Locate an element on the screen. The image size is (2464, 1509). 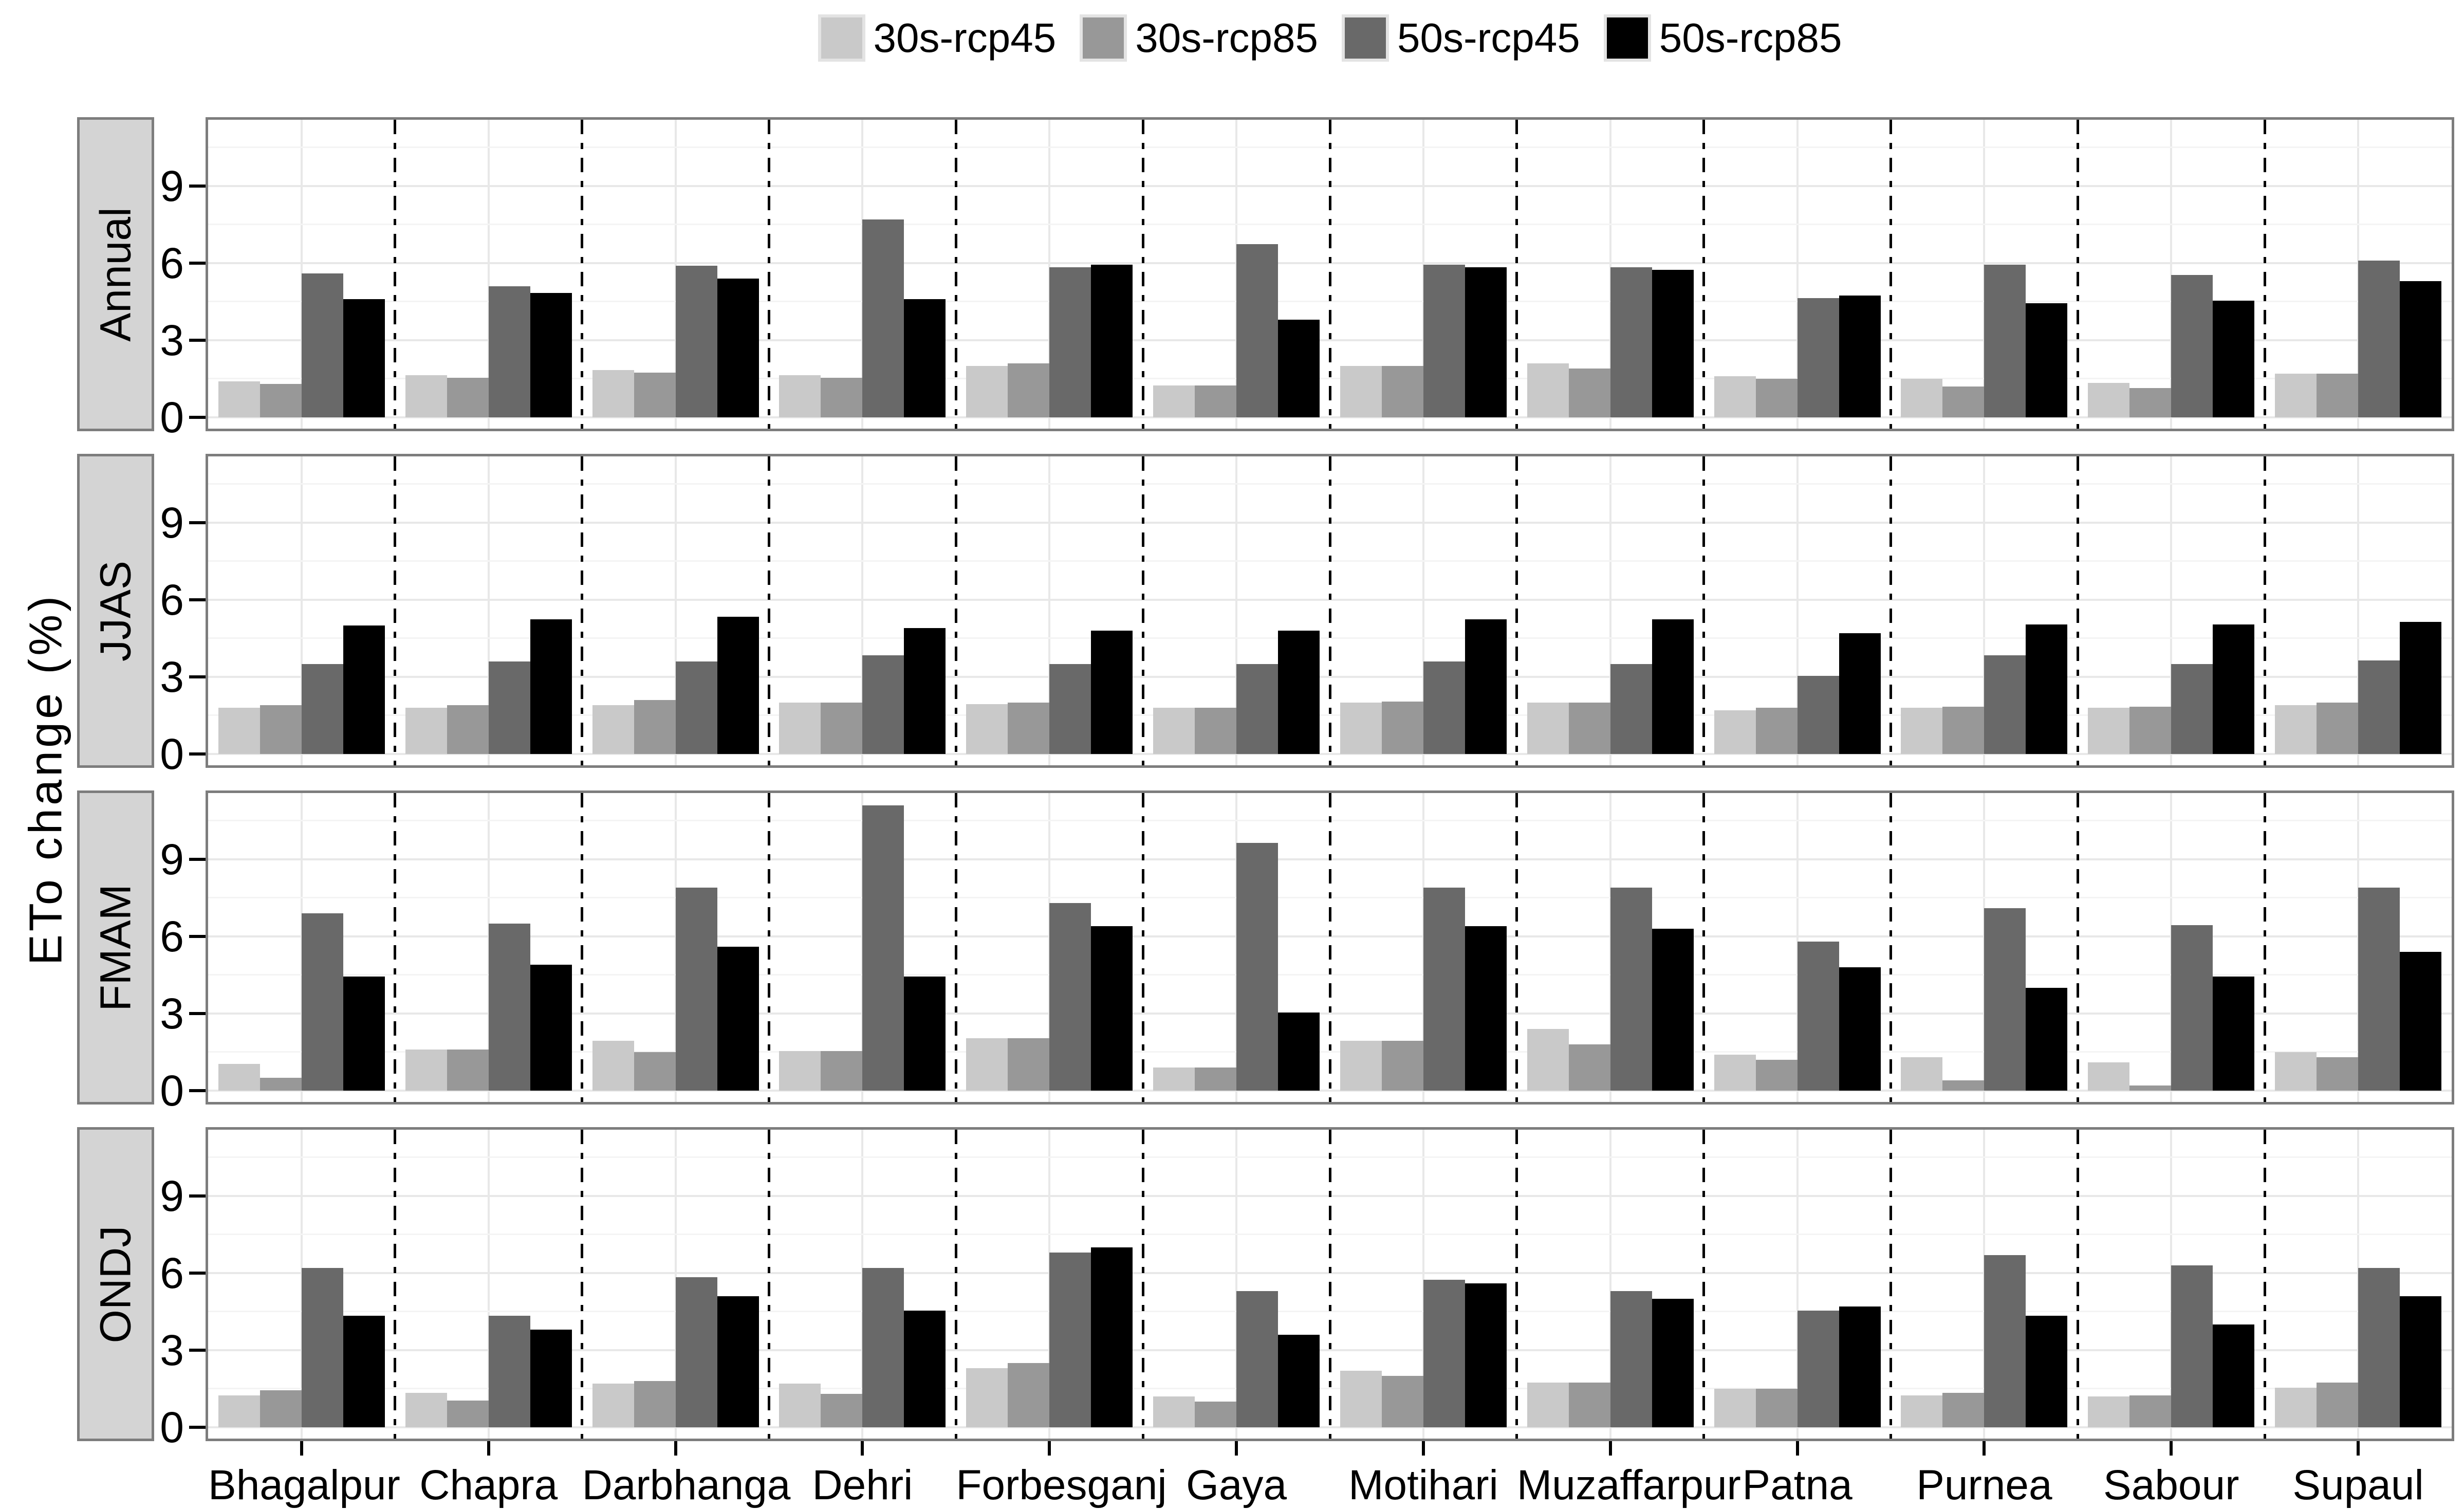
bar-30s-rcp85-Motihari is located at coordinates (1402, 1401).